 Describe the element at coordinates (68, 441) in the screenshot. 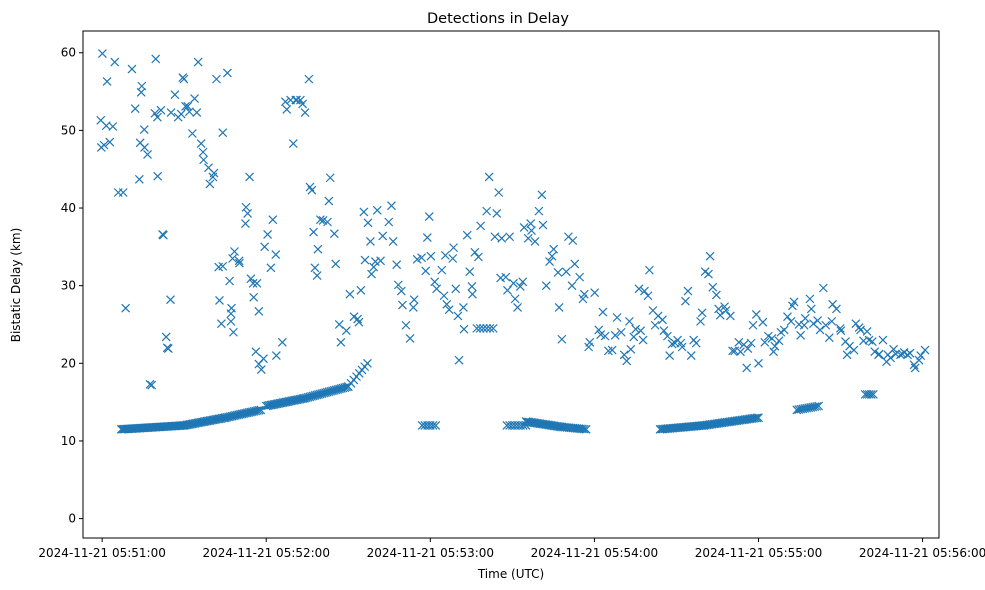

I see `y-tick-label: 10` at that location.